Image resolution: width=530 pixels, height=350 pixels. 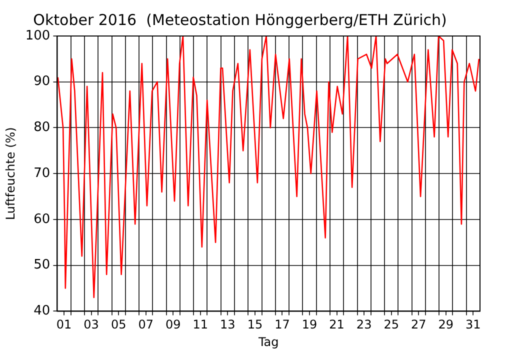 I want to click on x-tick-label: 15, so click(x=255, y=325).